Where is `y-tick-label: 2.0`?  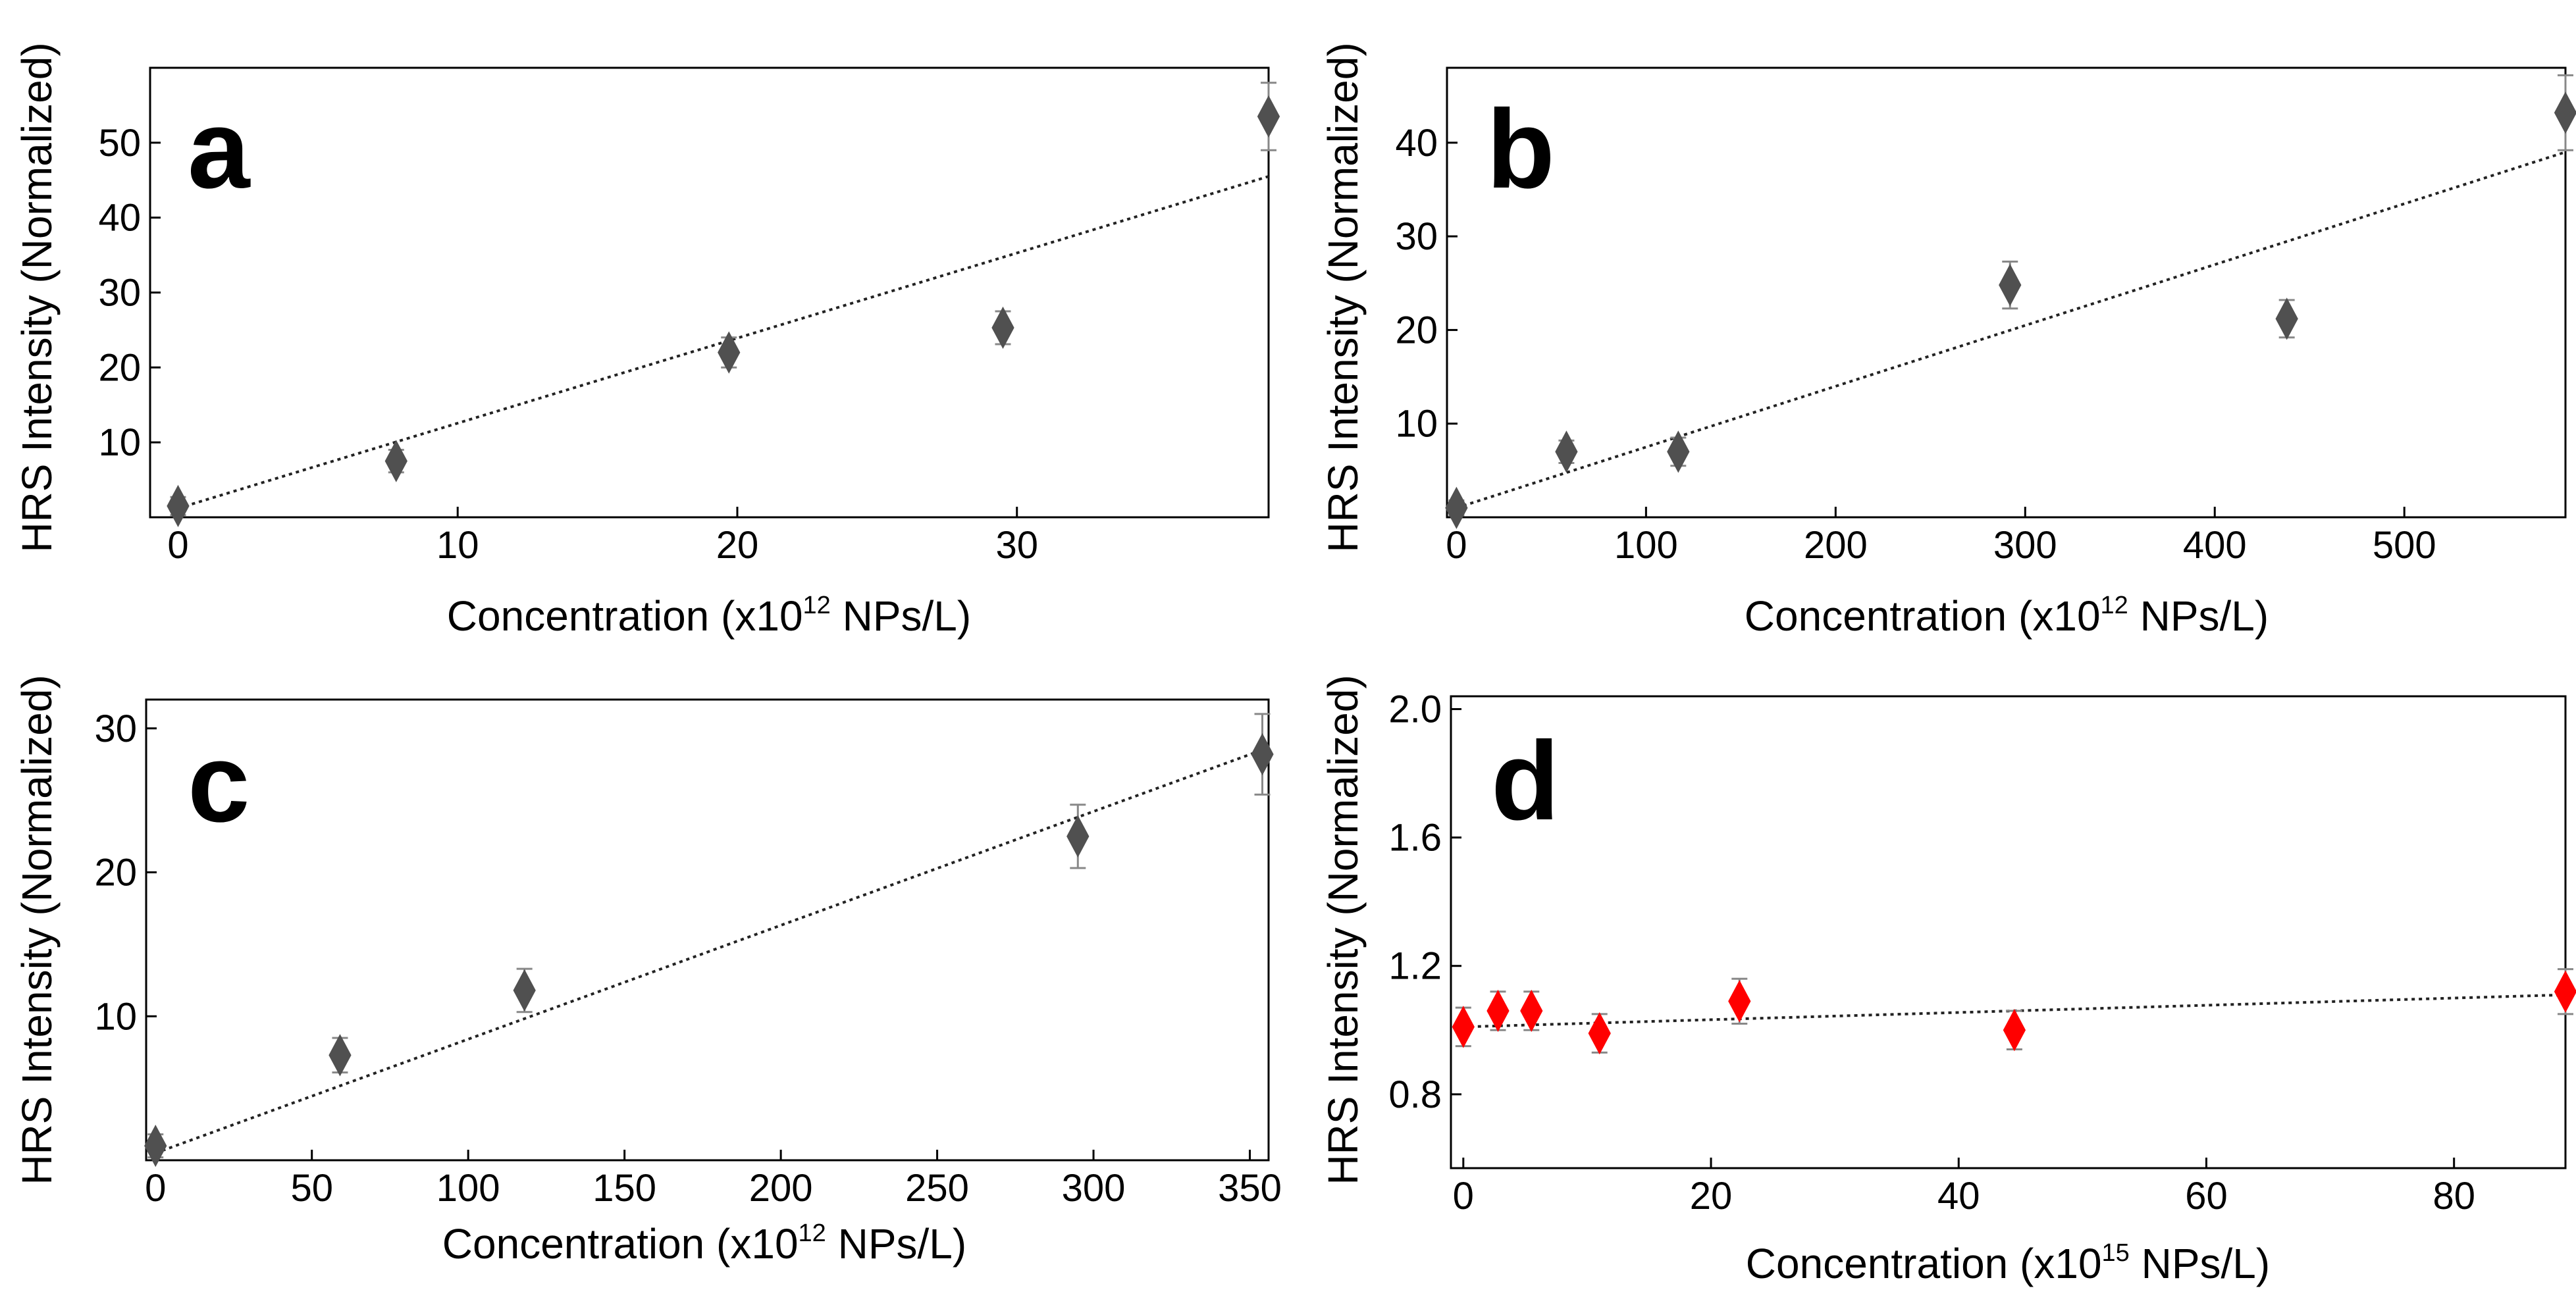
y-tick-label: 2.0 is located at coordinates (1415, 710).